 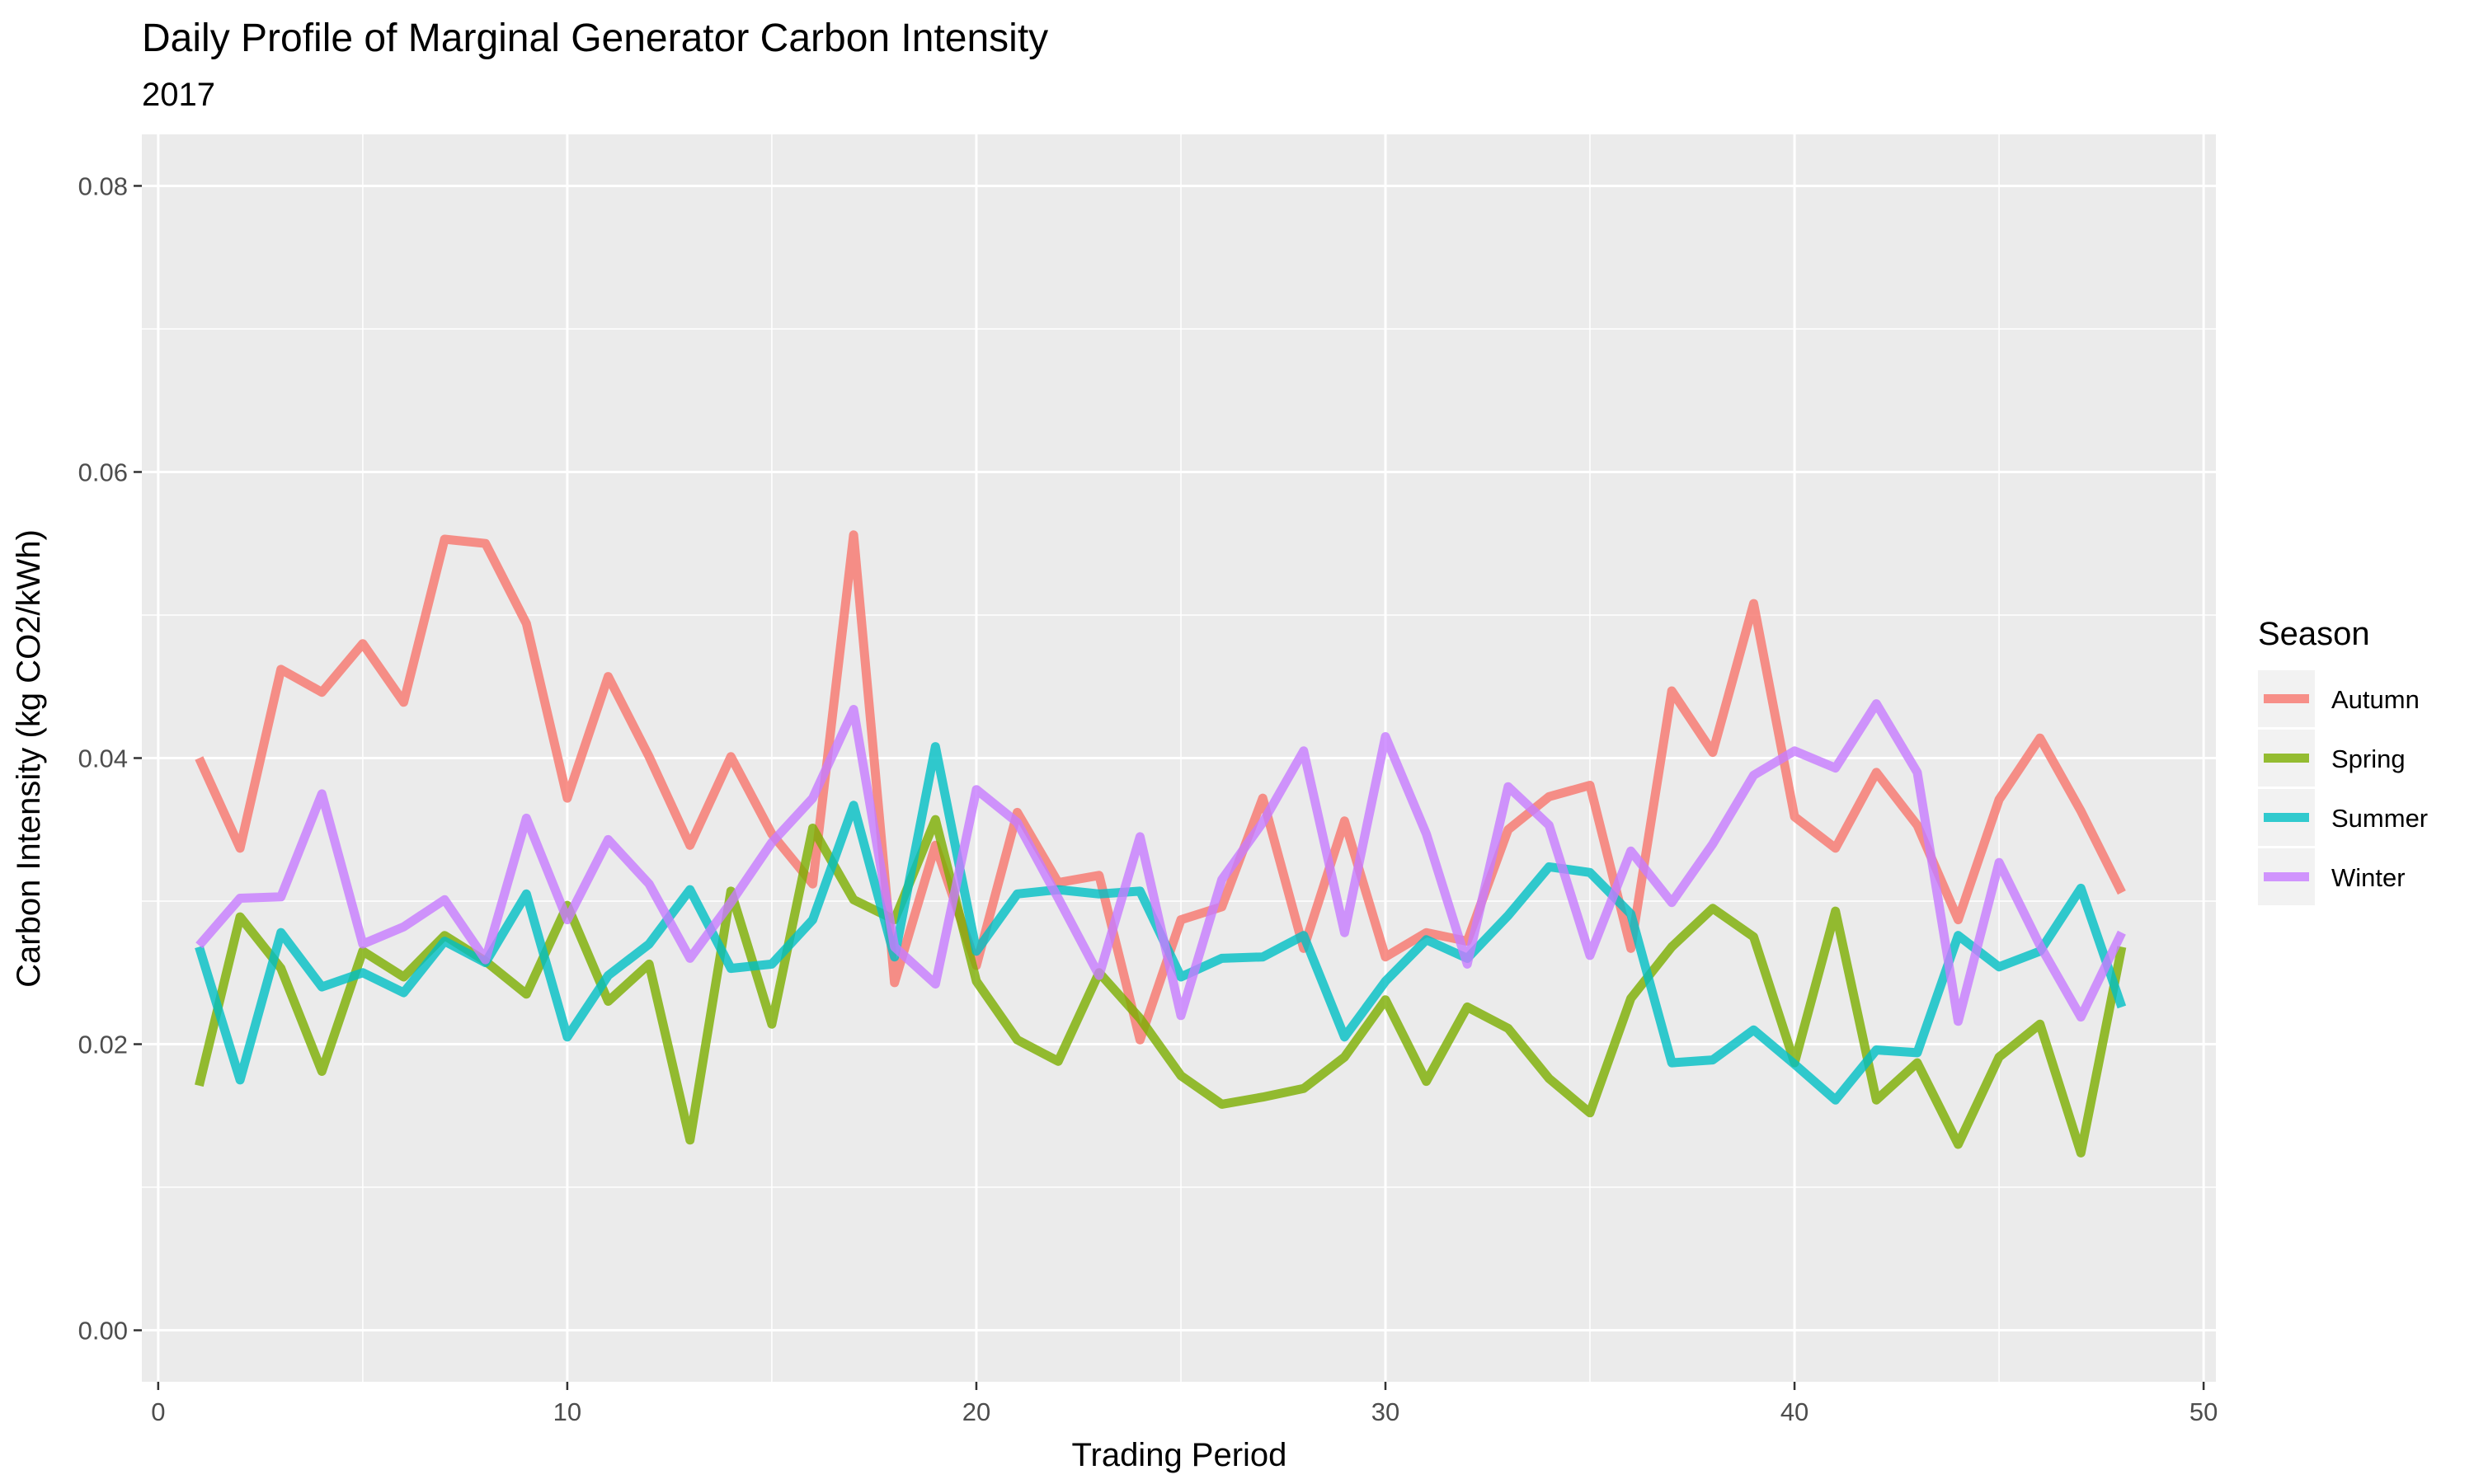 I want to click on y-tick-label: 0.02, so click(x=103, y=1045).